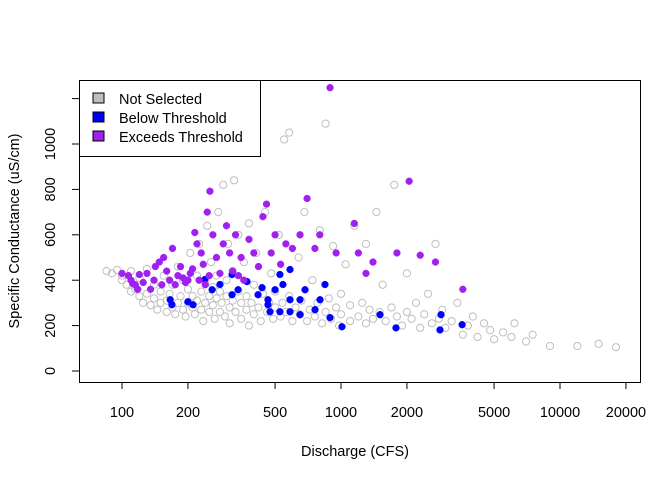 The image size is (672, 485). I want to click on legend-swatch-below-threshold, so click(98, 117).